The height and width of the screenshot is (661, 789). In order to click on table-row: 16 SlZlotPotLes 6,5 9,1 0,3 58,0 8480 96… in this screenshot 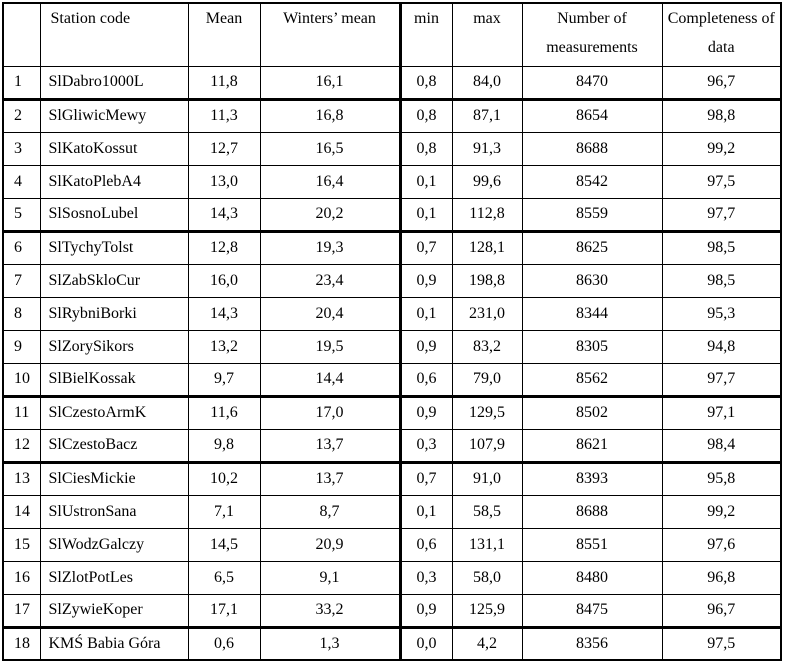, I will do `click(392, 577)`.